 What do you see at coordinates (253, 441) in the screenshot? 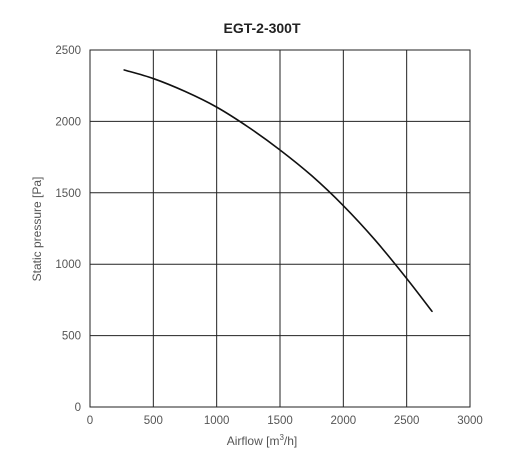
I see `x-axis-label-base: Airflow [m` at bounding box center [253, 441].